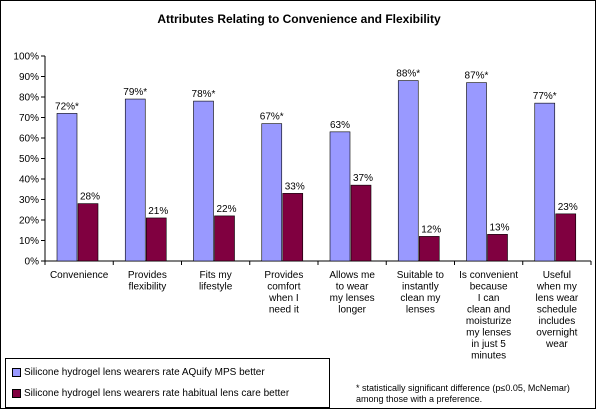 This screenshot has width=598, height=411. I want to click on data-label-aquify: 72%*, so click(67, 106).